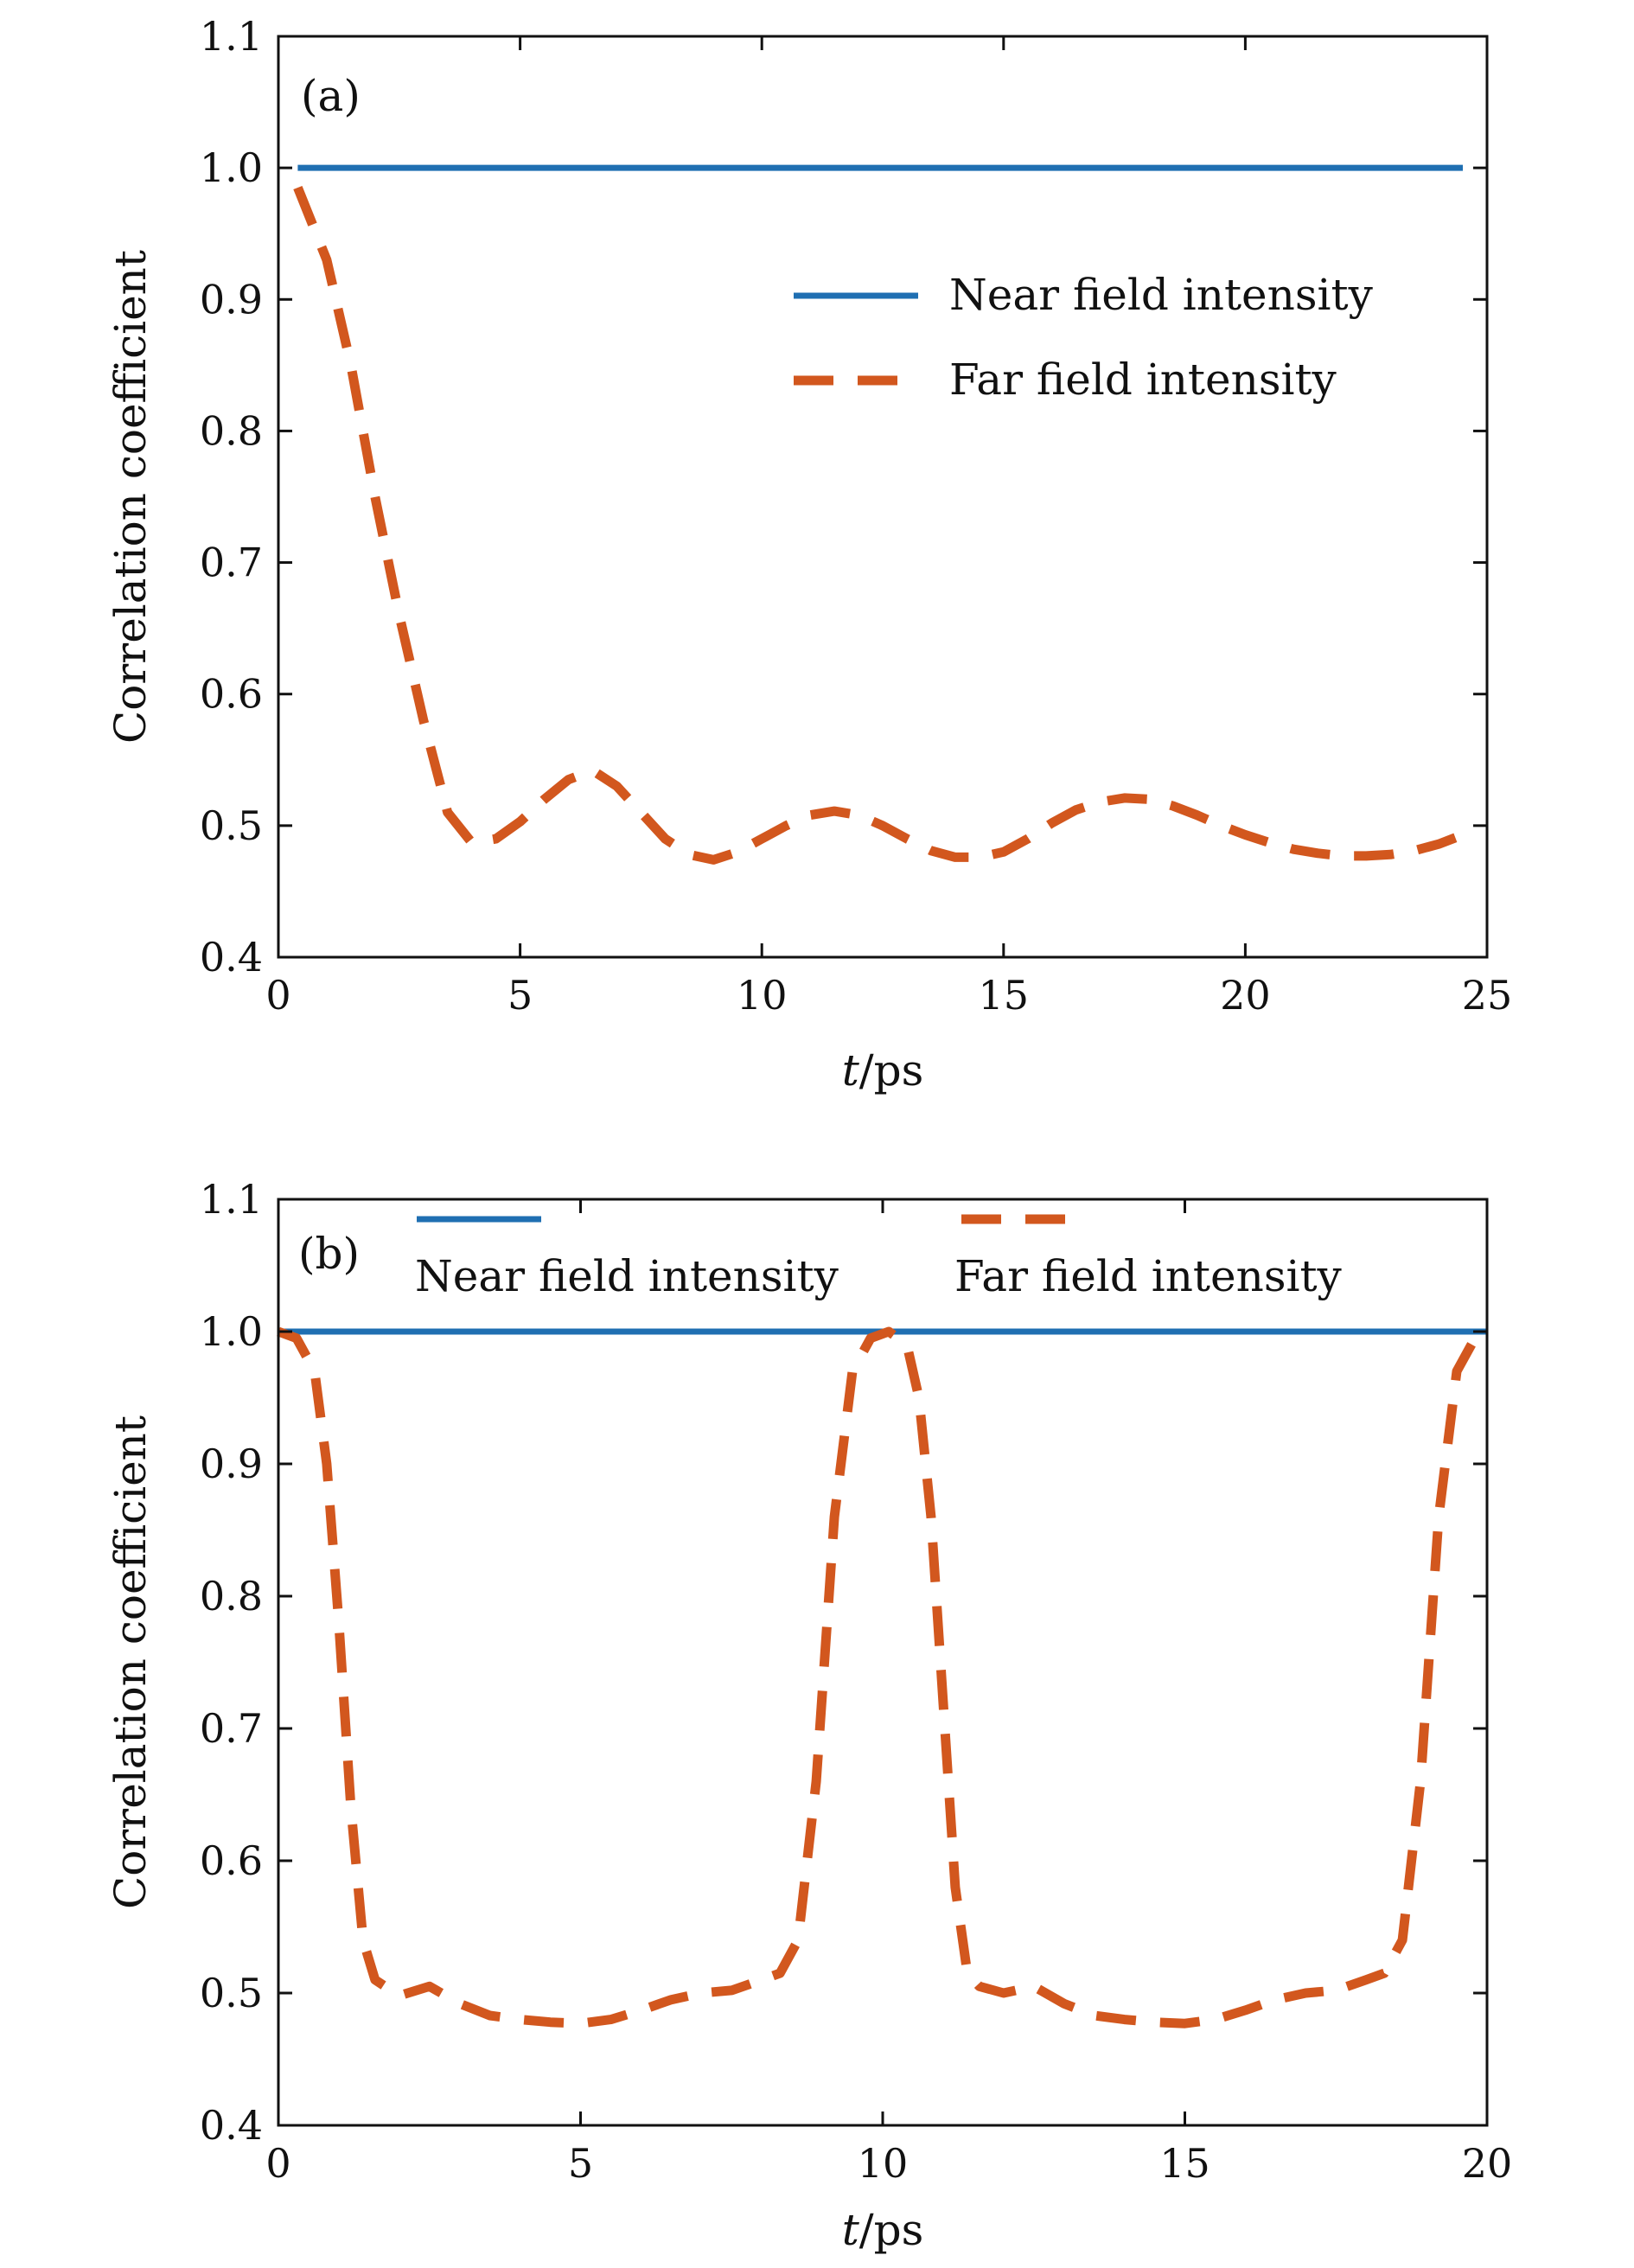  Describe the element at coordinates (1487, 2164) in the screenshot. I see `panel-b-x-tick-label: 20` at that location.